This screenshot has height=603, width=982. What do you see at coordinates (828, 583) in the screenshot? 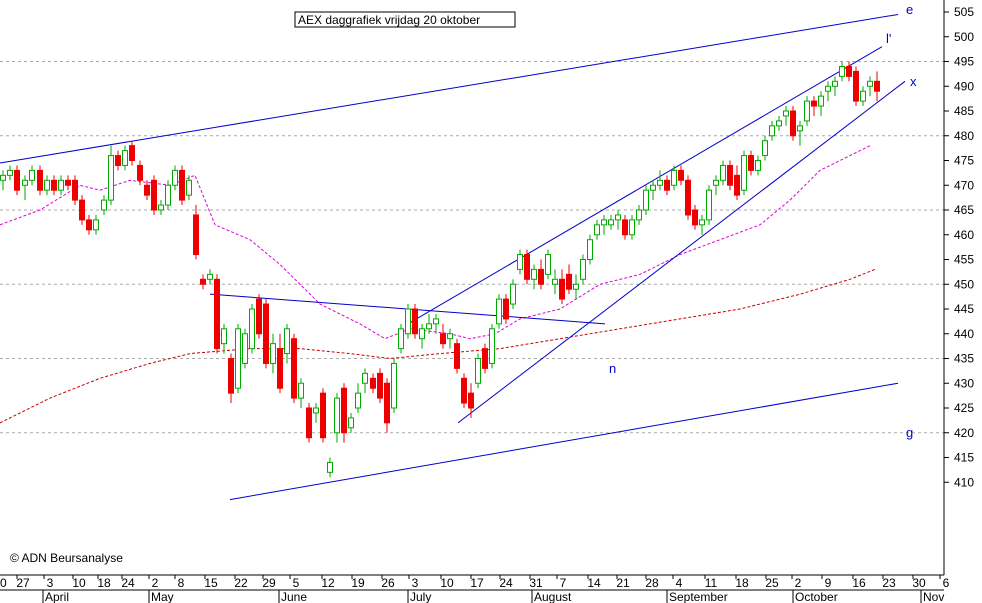
I see `x-day-label: 9` at bounding box center [828, 583].